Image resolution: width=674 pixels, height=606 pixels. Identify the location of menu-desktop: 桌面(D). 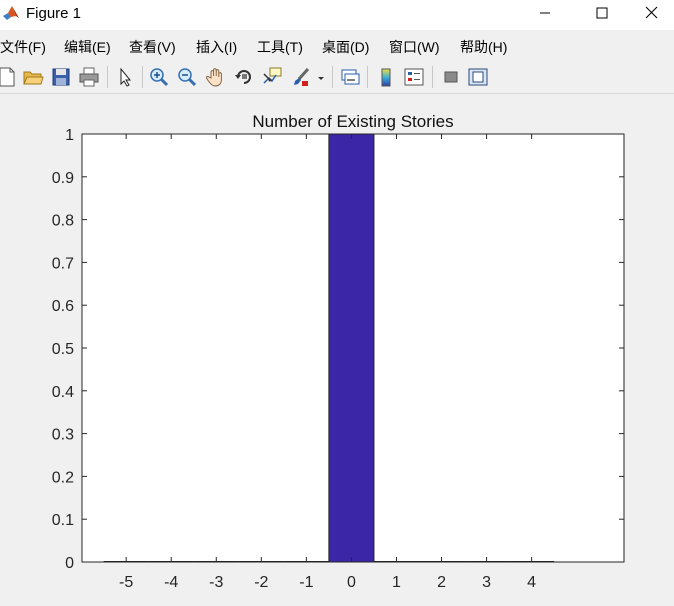
(345, 47).